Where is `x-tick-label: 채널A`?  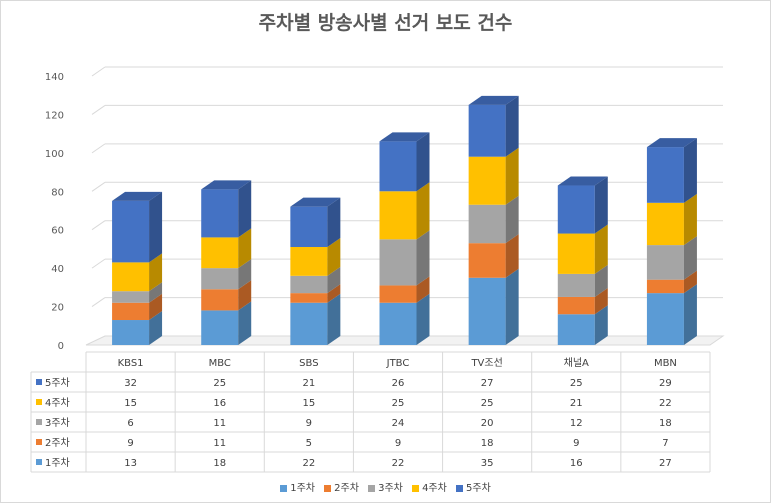
x-tick-label: 채널A is located at coordinates (576, 363).